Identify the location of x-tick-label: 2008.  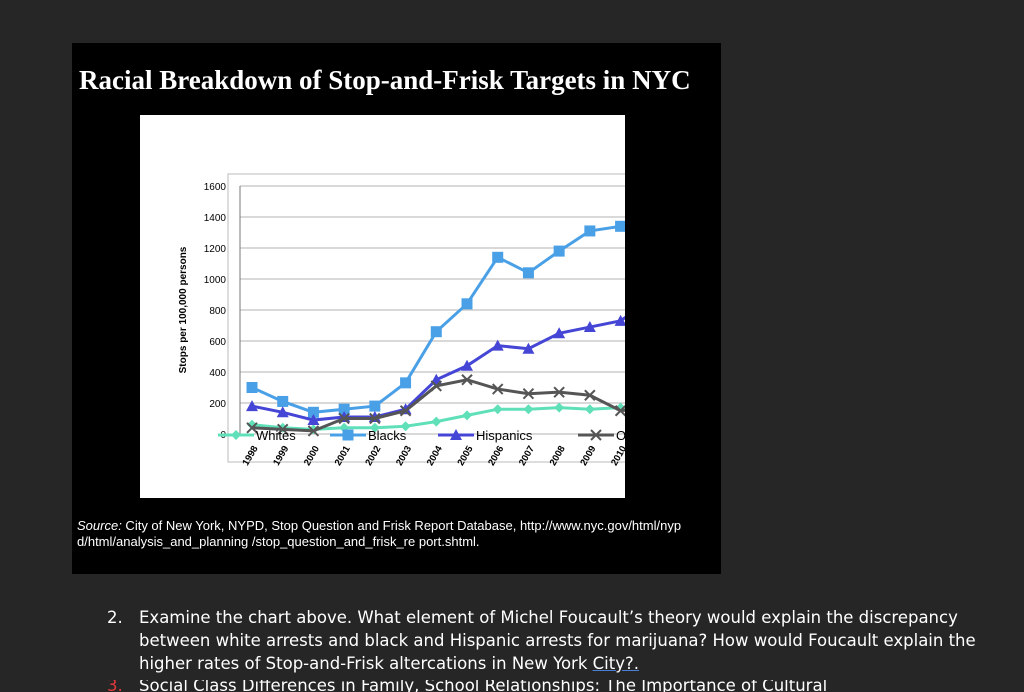
(558, 456).